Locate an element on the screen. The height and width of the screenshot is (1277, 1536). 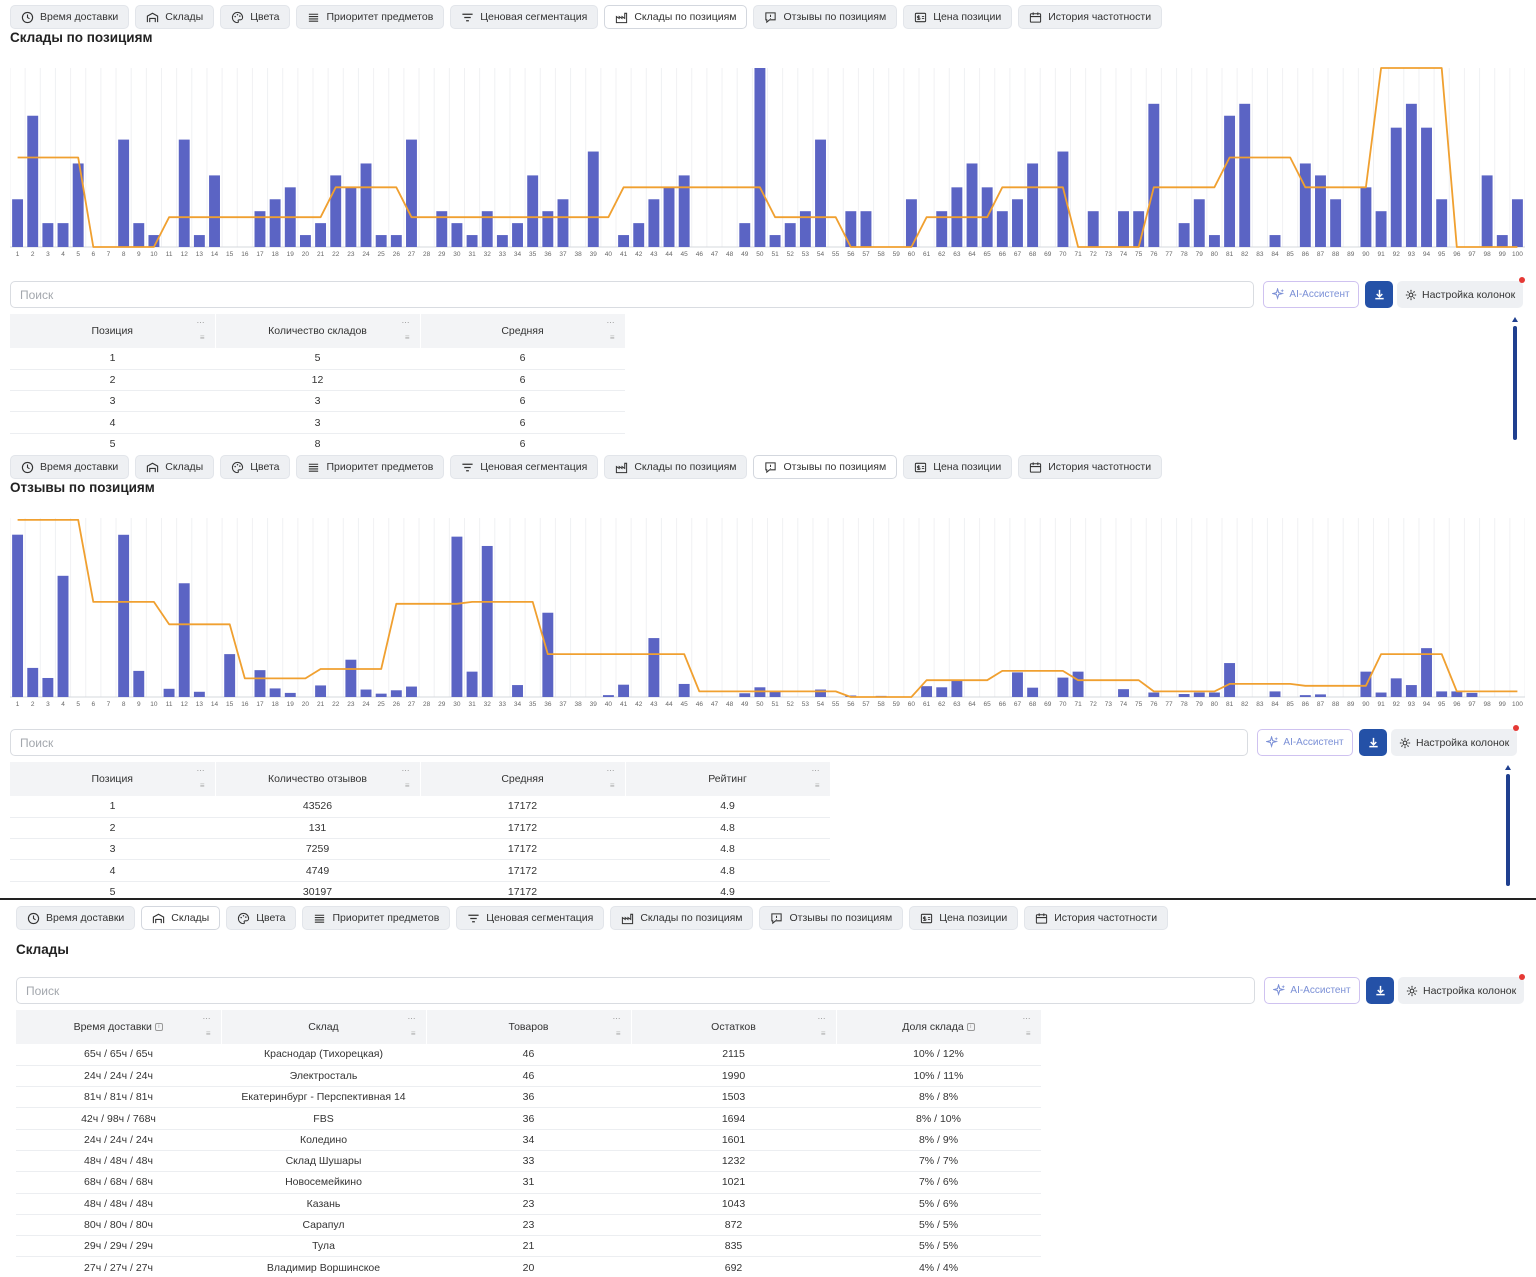
tab-priority: Приоритет предметов is located at coordinates (370, 467).